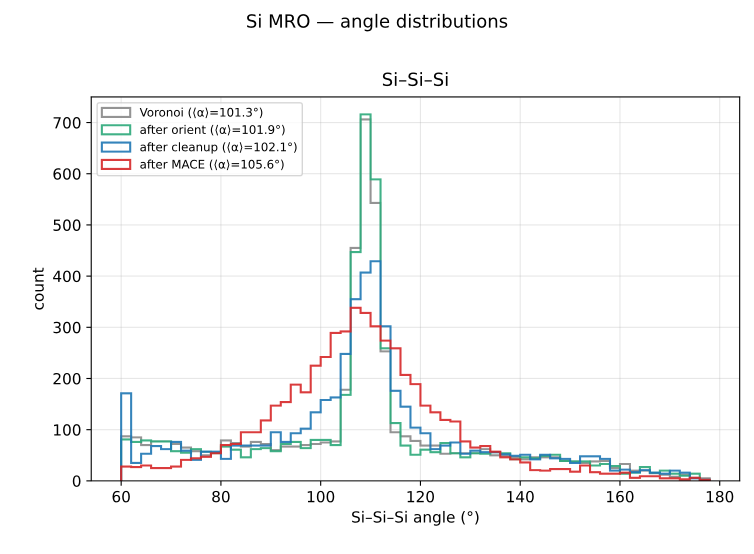 This screenshot has height=554, width=754. What do you see at coordinates (67, 225) in the screenshot?
I see `y-tick-label: 500` at bounding box center [67, 225].